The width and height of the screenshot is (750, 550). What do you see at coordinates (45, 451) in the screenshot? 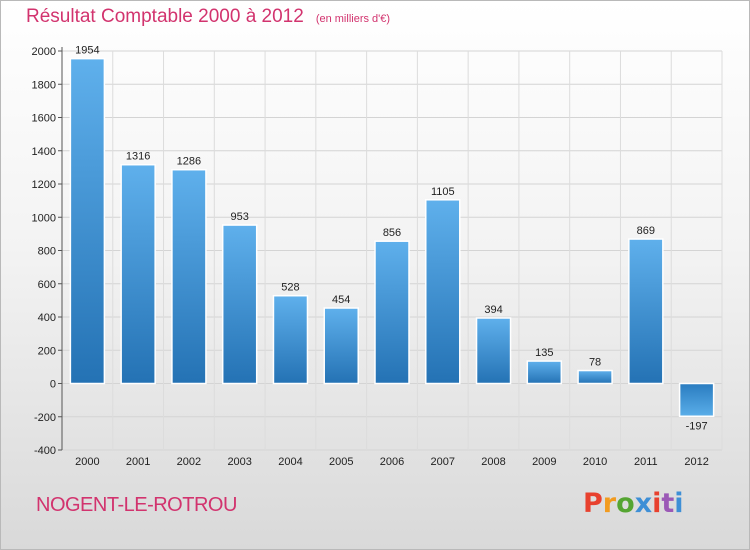
I see `y-tick-label: -400` at bounding box center [45, 451].